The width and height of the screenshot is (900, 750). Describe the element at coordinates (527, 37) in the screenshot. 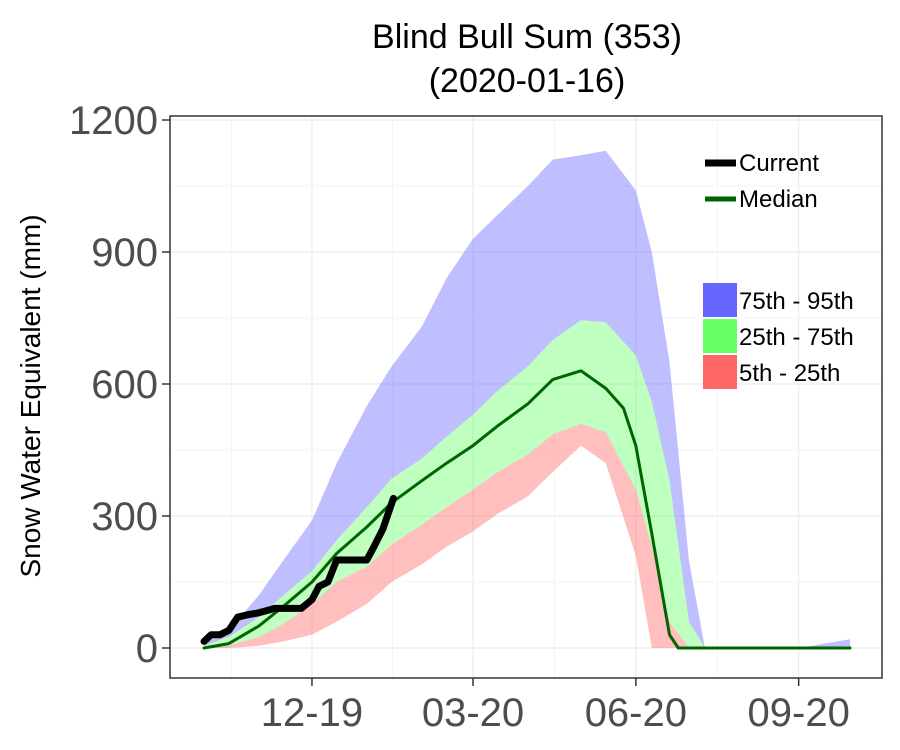

I see `chart-title: Blind Bull Sum (353)` at that location.